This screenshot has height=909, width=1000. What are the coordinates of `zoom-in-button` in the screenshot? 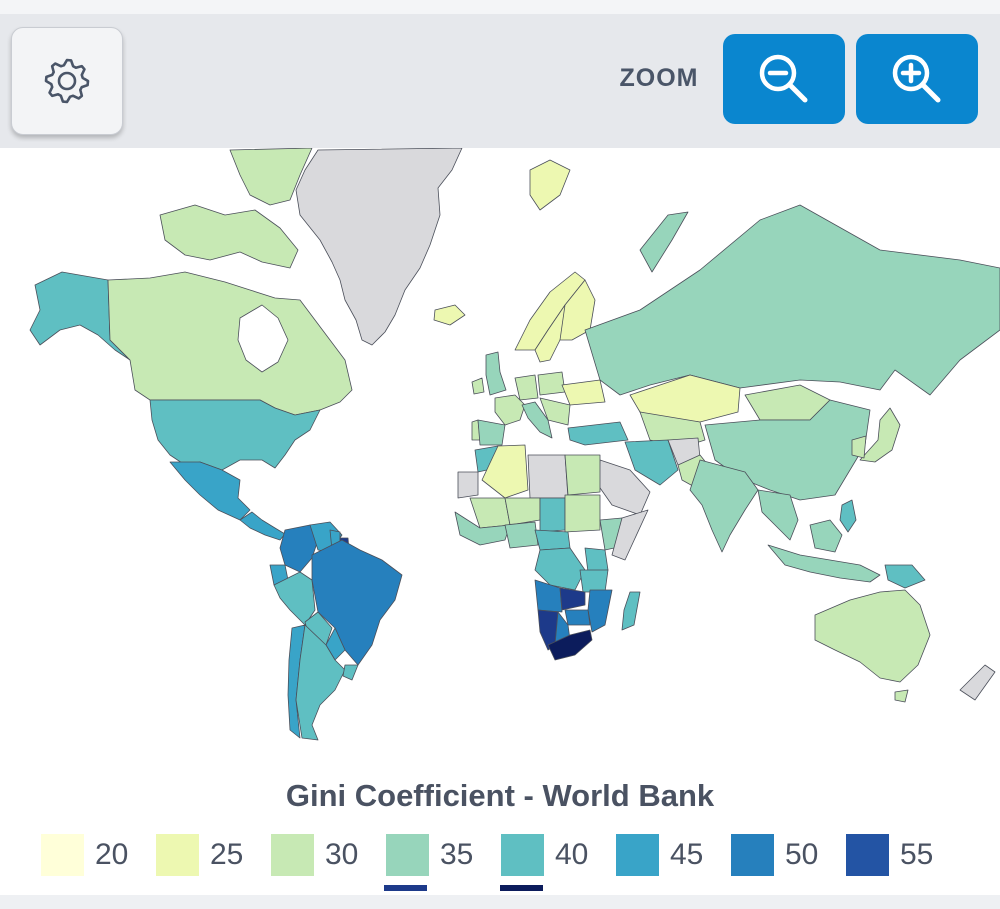 It's located at (917, 79).